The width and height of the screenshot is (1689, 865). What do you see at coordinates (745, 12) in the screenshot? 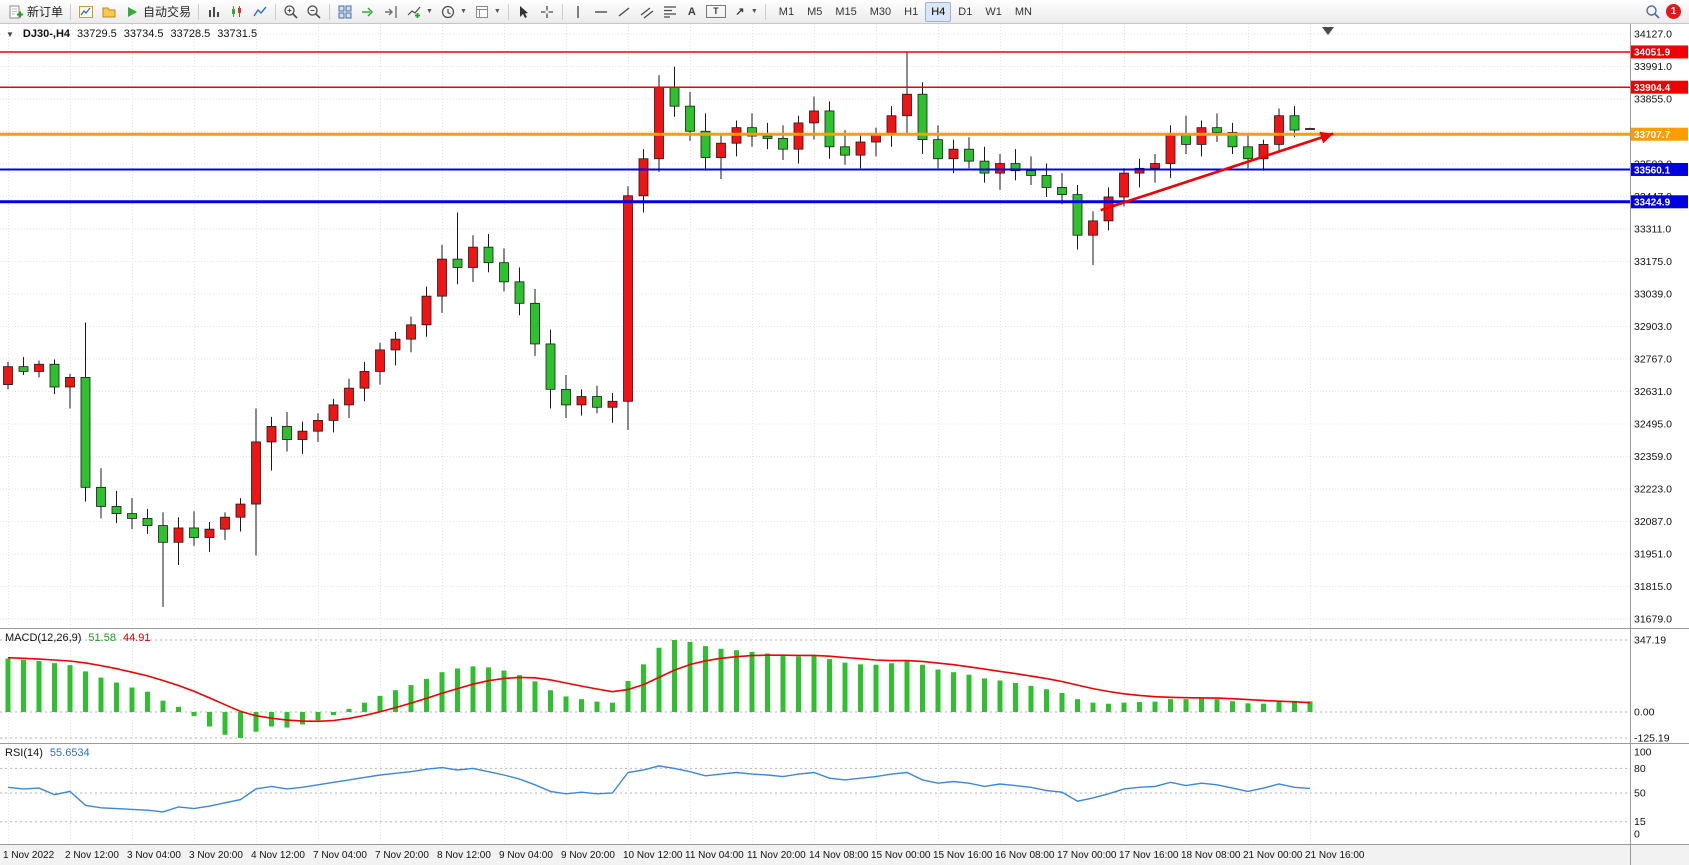
I see `arrows-button: ↗ ▼` at bounding box center [745, 12].